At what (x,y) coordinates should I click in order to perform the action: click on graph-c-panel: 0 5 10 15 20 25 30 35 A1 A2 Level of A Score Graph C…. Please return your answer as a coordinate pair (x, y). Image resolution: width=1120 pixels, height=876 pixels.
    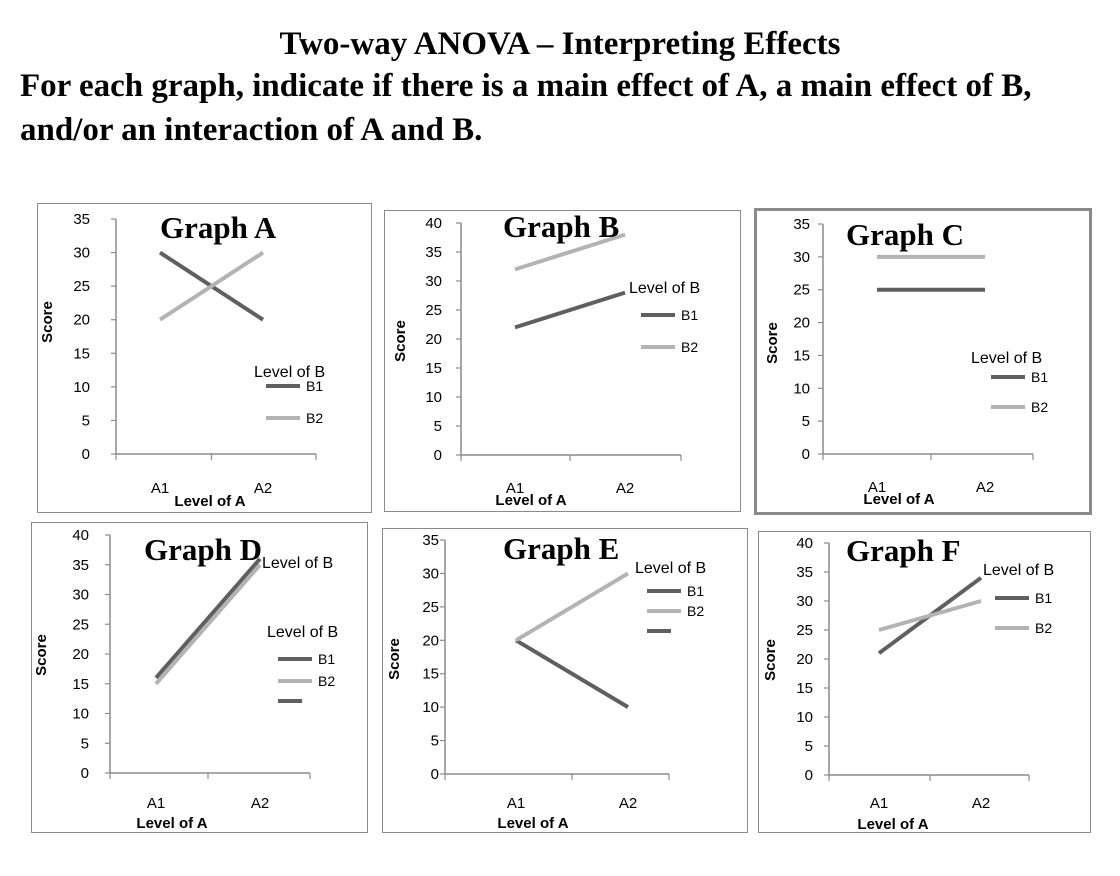
    Looking at the image, I should click on (923, 361).